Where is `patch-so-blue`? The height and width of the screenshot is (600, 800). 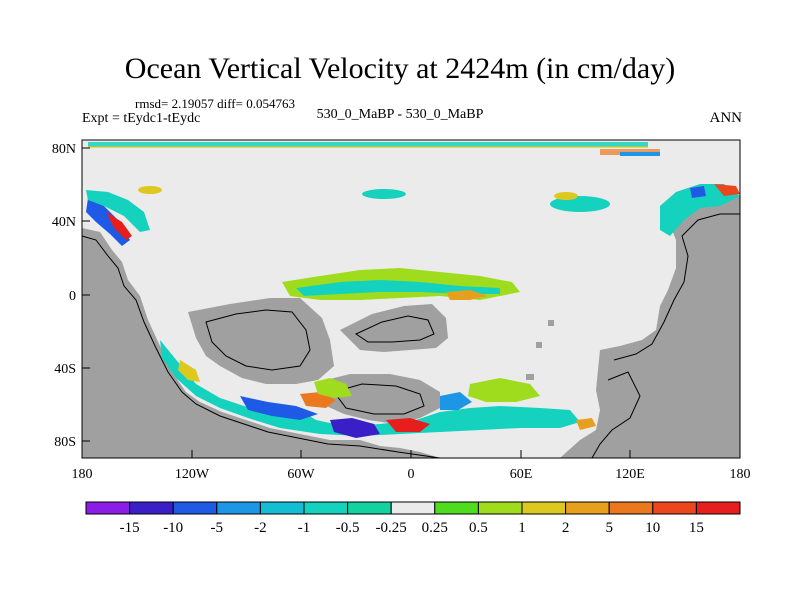 patch-so-blue is located at coordinates (279, 408).